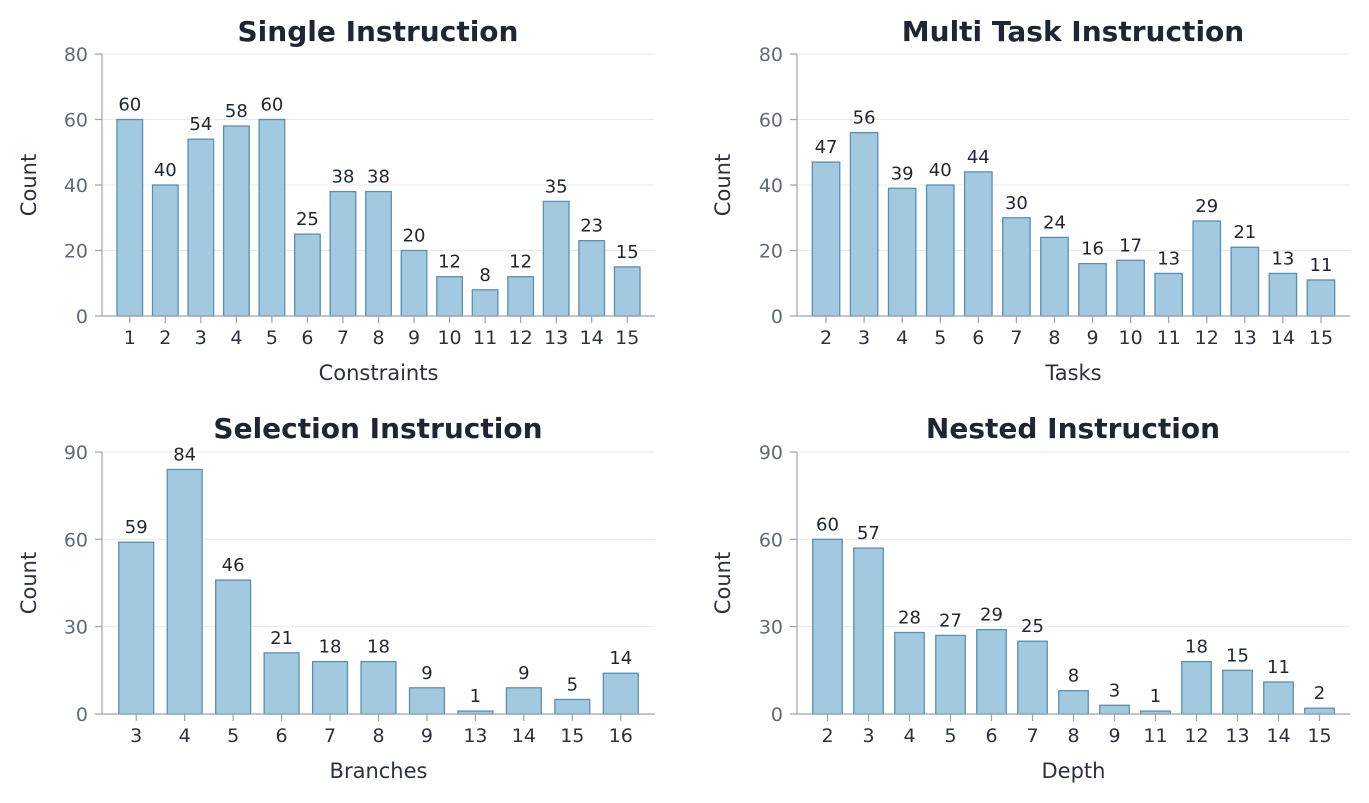 This screenshot has width=1369, height=803. What do you see at coordinates (1169, 338) in the screenshot?
I see `x-tick-label: 11` at bounding box center [1169, 338].